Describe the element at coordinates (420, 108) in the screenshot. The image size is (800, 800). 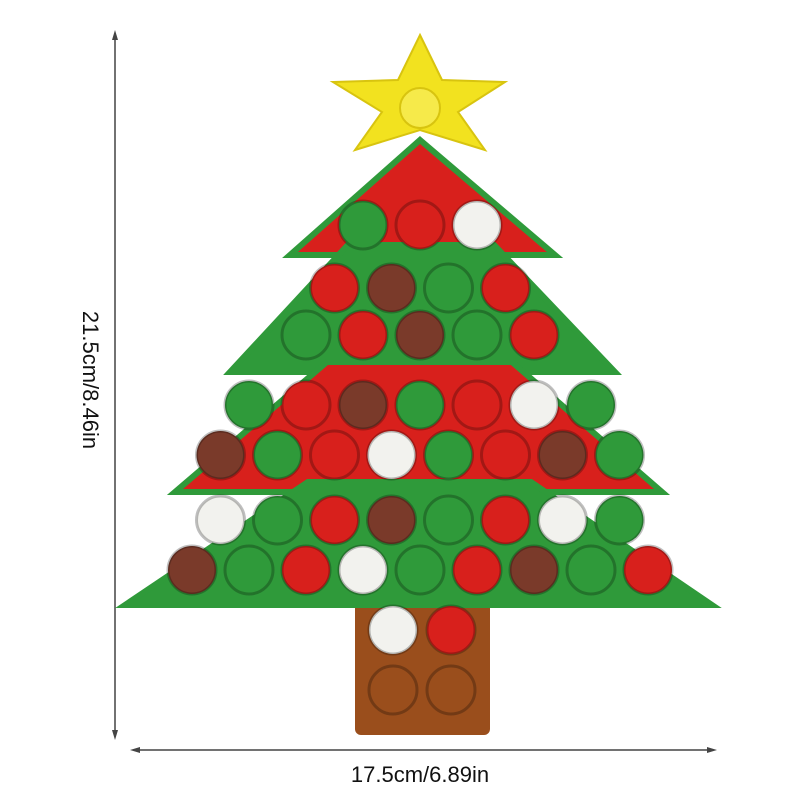
I see `star-bubble` at that location.